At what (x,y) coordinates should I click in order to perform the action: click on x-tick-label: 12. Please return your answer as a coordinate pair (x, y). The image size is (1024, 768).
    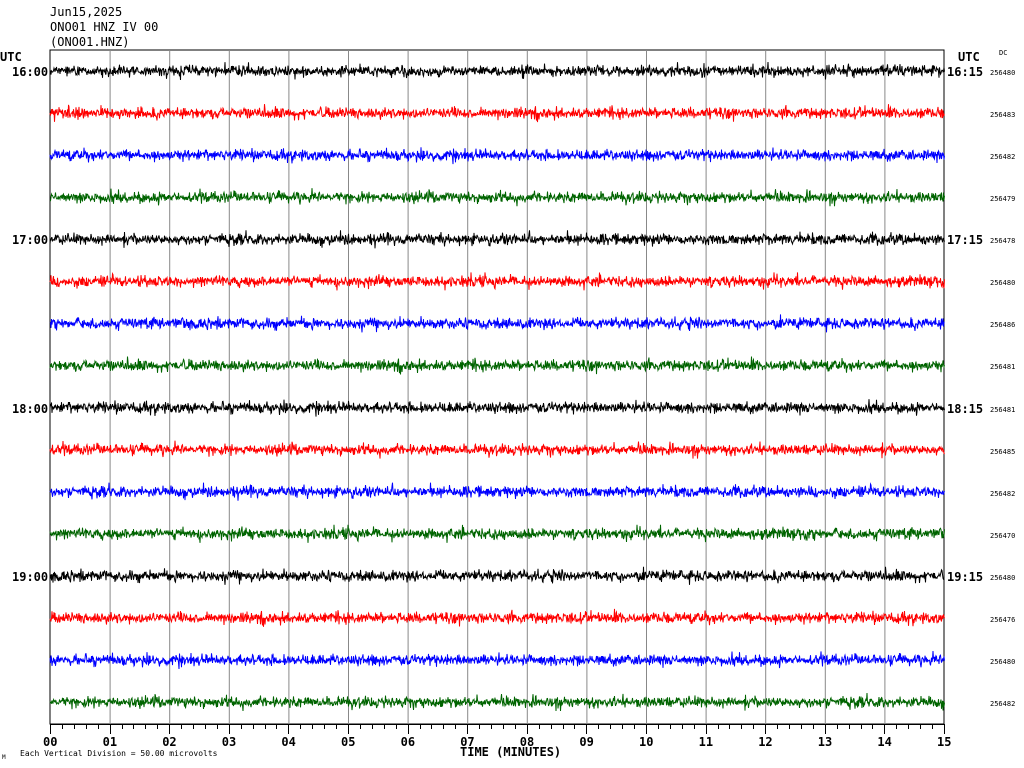
    Looking at the image, I should click on (765, 742).